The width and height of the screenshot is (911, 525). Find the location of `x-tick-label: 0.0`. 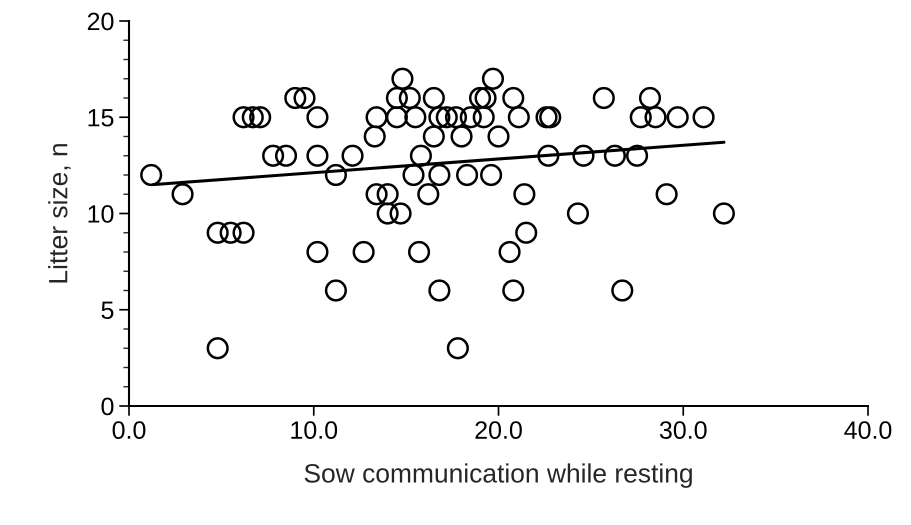

x-tick-label: 0.0 is located at coordinates (129, 430).